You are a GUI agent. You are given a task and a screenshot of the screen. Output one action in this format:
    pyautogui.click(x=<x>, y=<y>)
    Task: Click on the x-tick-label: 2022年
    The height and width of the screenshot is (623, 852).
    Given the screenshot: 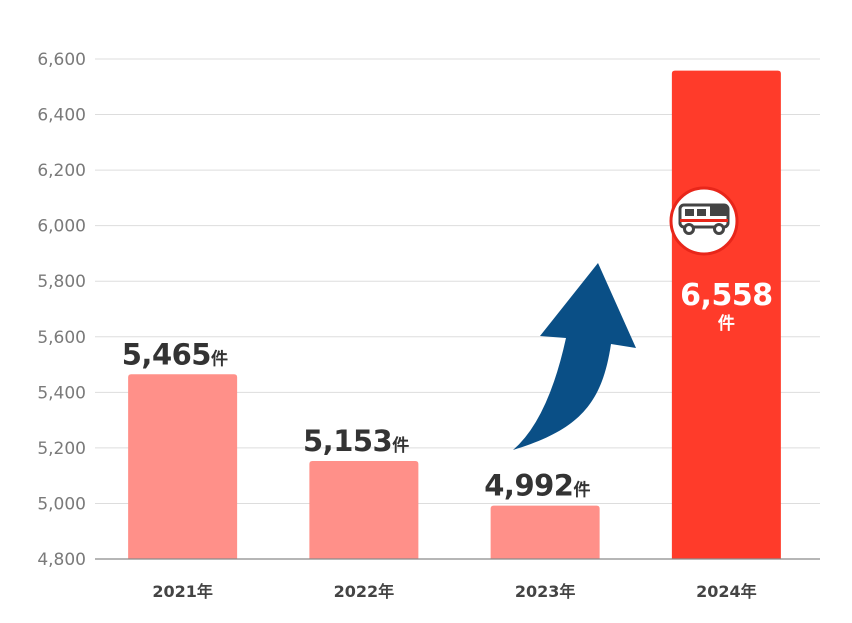 What is the action you would take?
    pyautogui.click(x=364, y=591)
    